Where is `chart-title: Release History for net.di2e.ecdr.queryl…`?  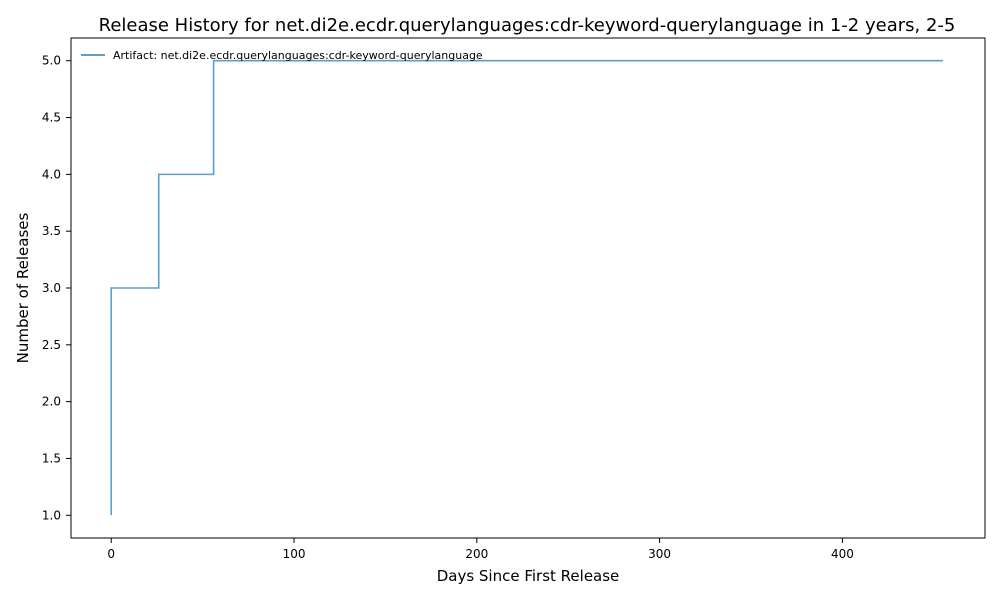 chart-title: Release History for net.di2e.ecdr.queryl… is located at coordinates (527, 25).